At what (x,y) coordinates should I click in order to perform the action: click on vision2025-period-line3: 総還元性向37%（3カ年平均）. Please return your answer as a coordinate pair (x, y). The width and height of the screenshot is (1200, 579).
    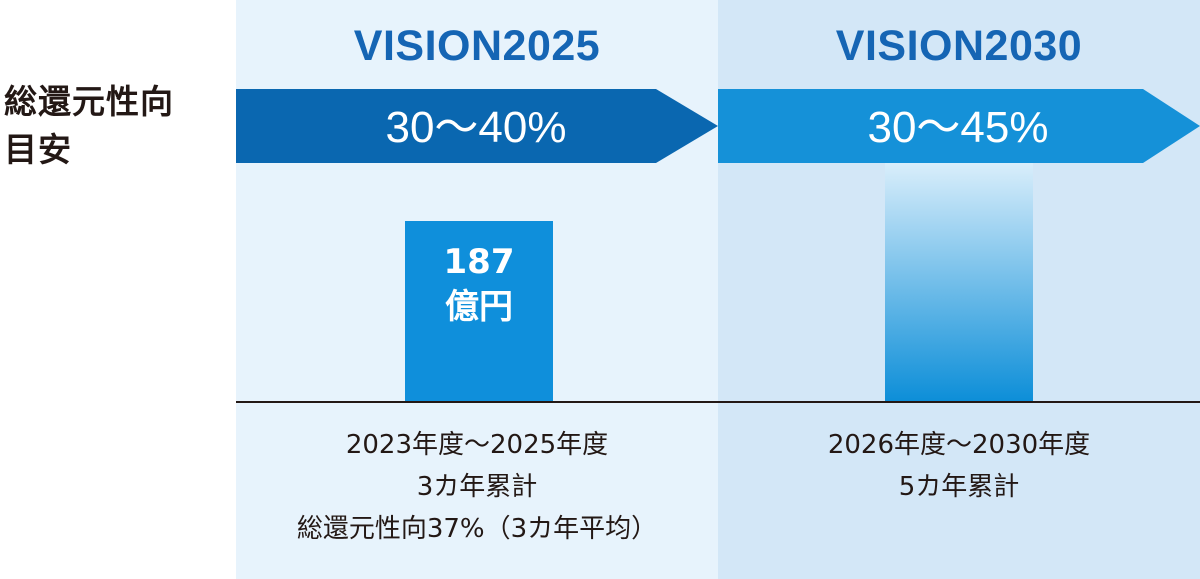
    Looking at the image, I should click on (477, 529).